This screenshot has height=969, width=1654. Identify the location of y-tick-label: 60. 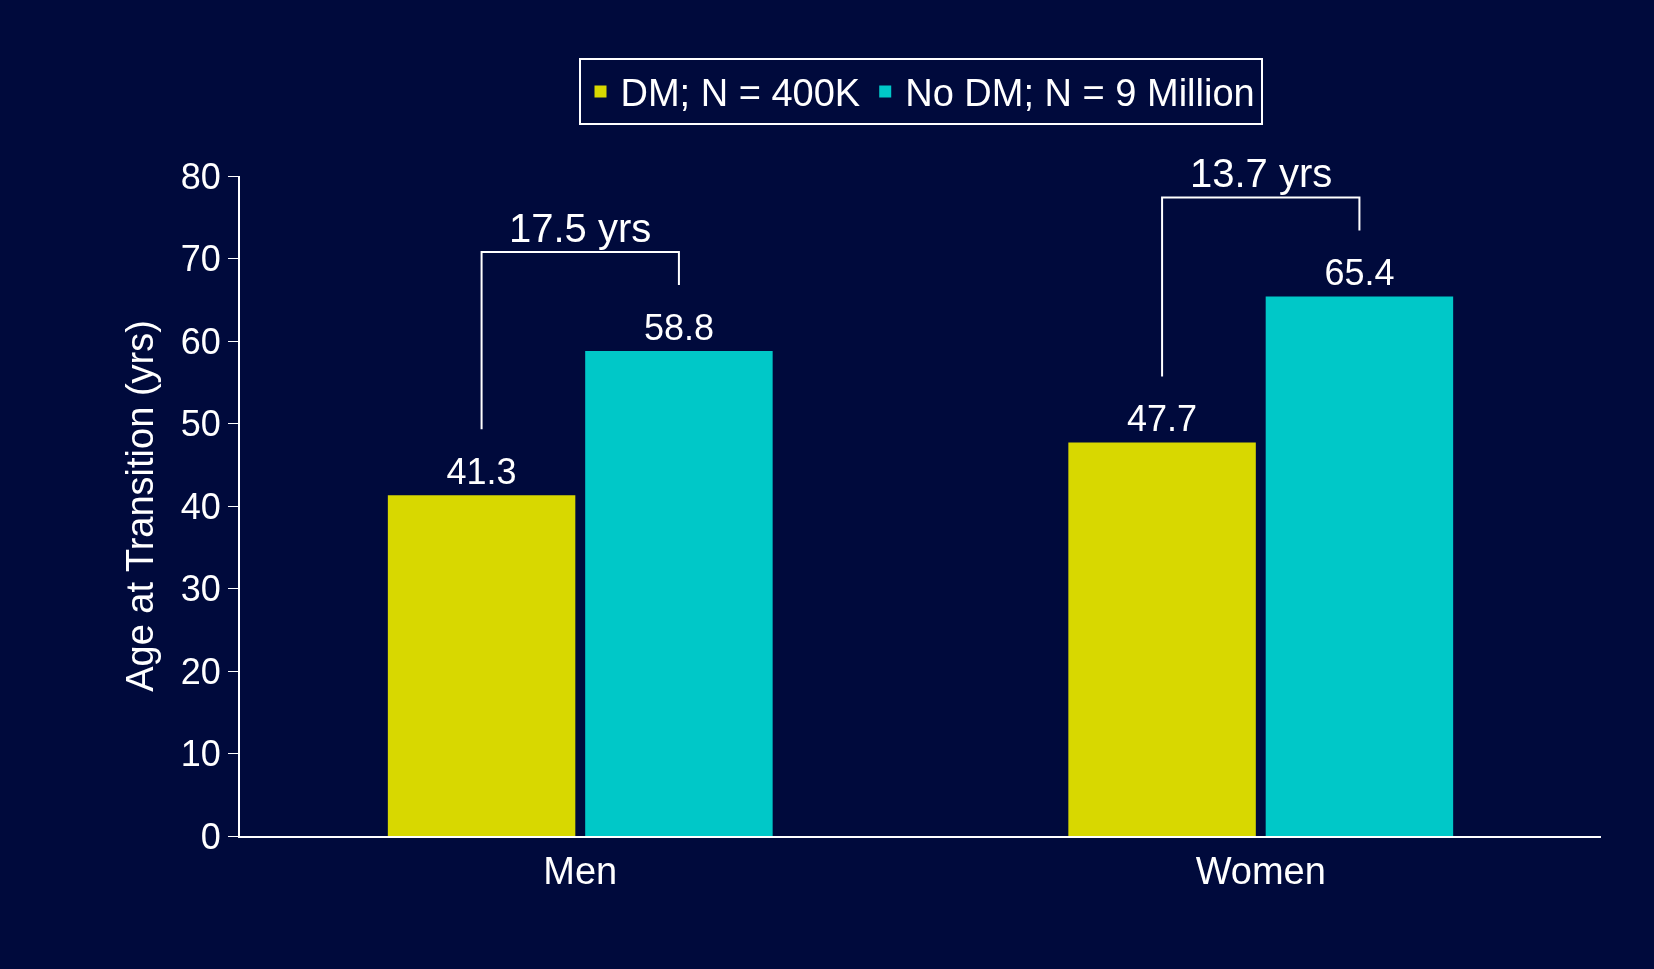
(200, 341).